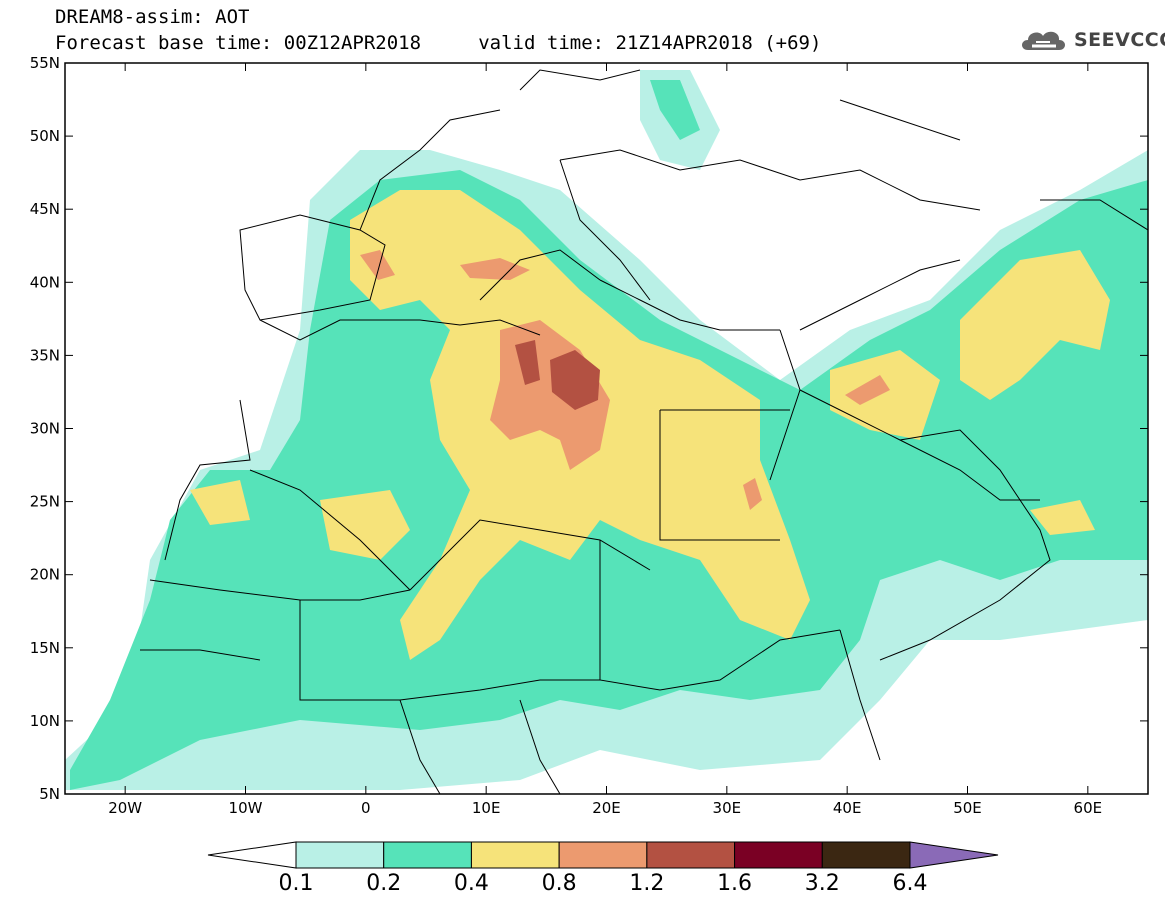  What do you see at coordinates (954, 855) in the screenshot?
I see `colorbar-arrow-high` at bounding box center [954, 855].